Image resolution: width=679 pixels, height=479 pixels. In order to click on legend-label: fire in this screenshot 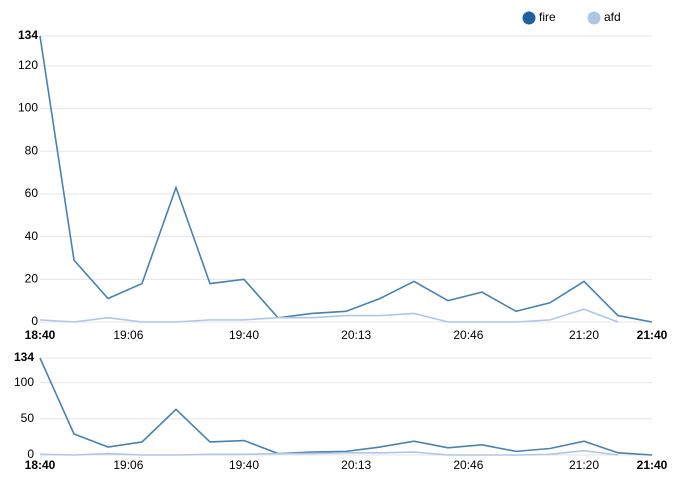, I will do `click(547, 17)`.